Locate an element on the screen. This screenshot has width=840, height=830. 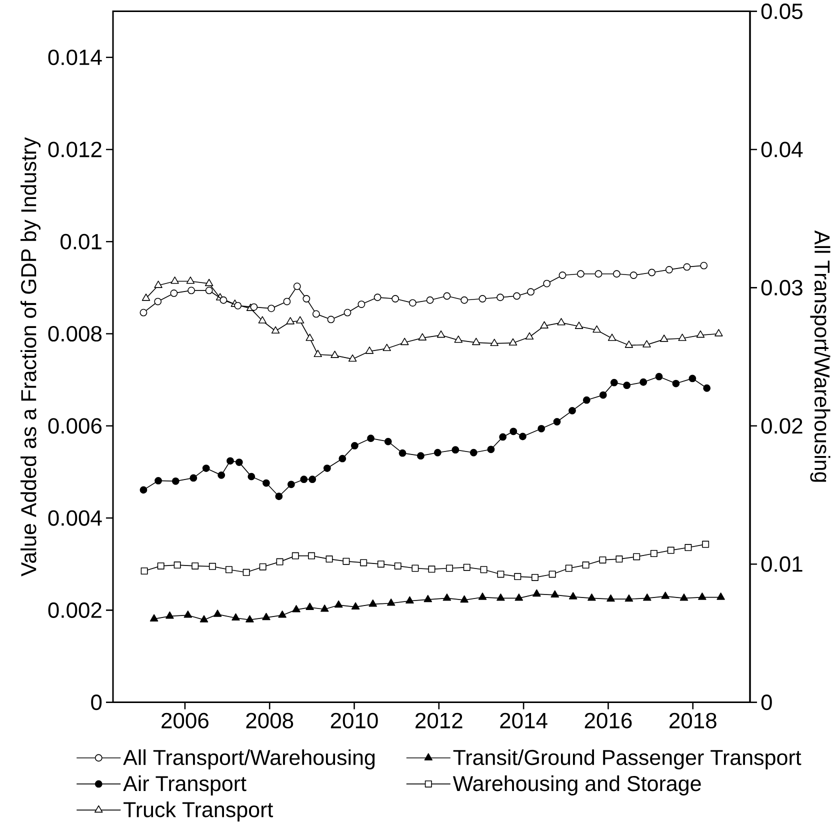
x-tick-label: 2010 is located at coordinates (354, 720).